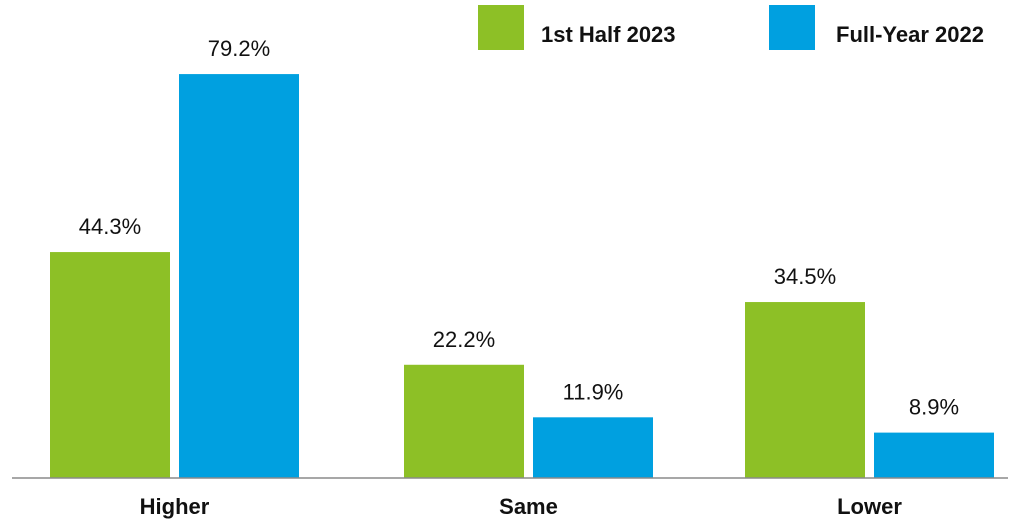  I want to click on bar-same-full-year-2022, so click(593, 447).